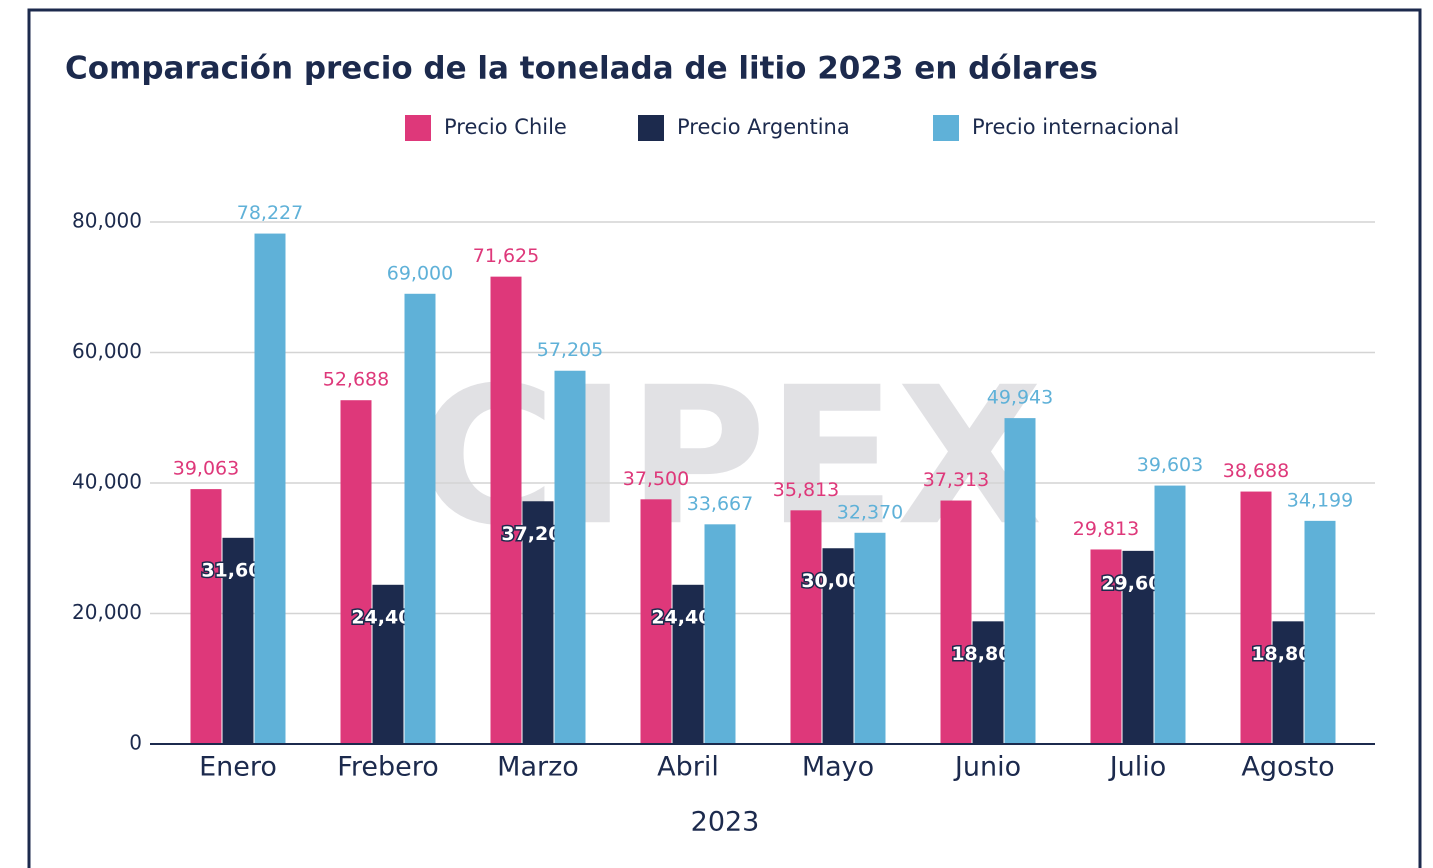  I want to click on x-tick-label: Julio, so click(1137, 767).